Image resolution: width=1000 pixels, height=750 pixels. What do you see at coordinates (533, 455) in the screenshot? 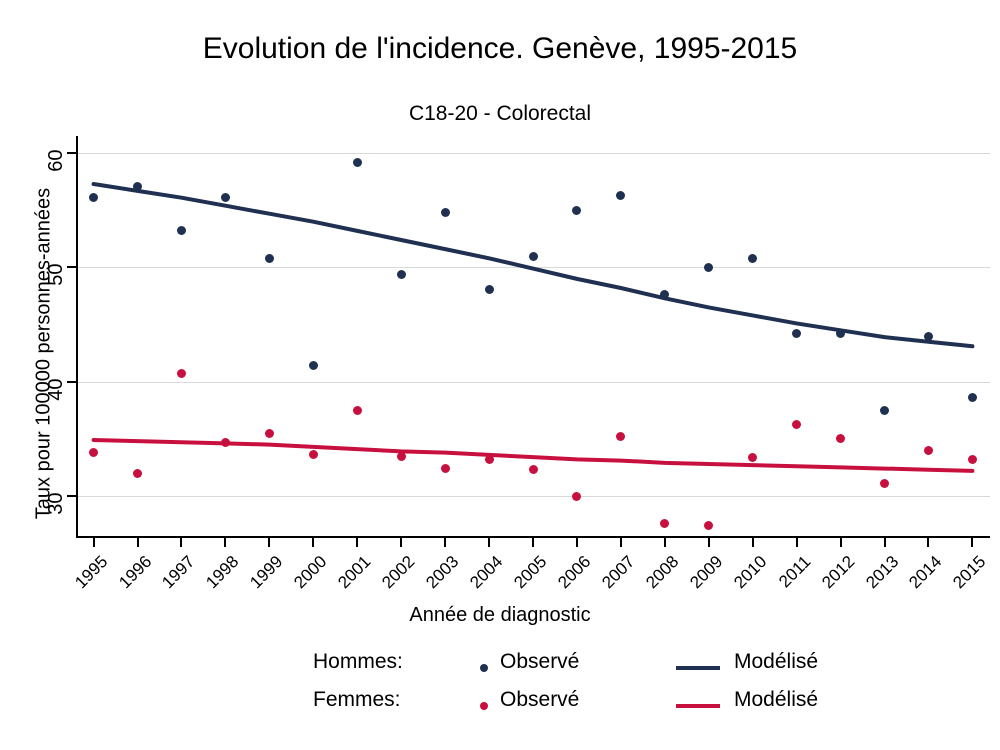
I see `trend-line` at bounding box center [533, 455].